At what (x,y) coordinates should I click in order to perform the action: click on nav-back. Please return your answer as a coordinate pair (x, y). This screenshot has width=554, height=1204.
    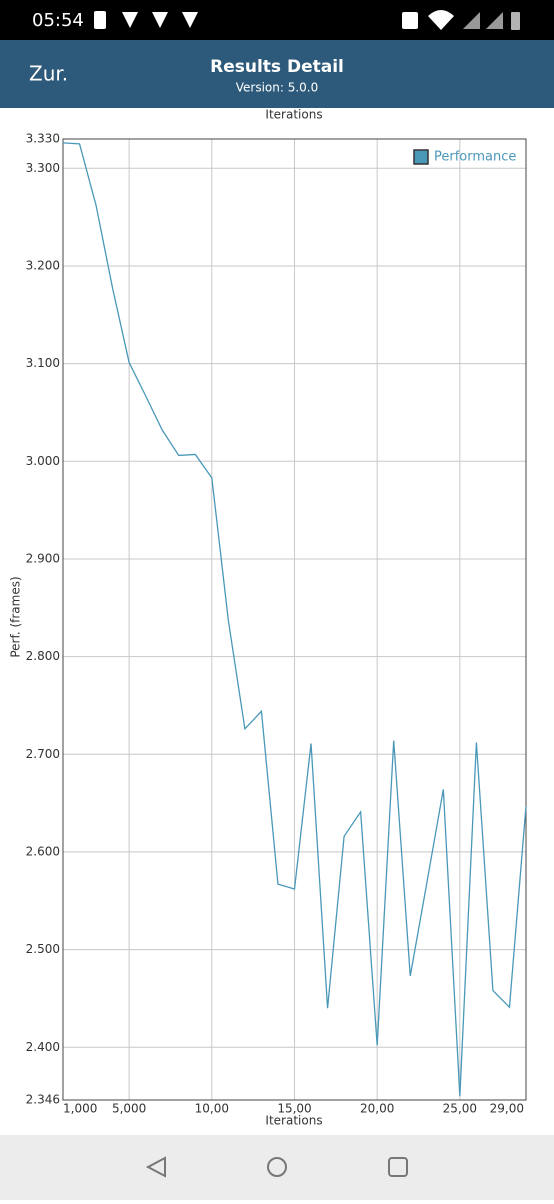
    Looking at the image, I should click on (155, 1167).